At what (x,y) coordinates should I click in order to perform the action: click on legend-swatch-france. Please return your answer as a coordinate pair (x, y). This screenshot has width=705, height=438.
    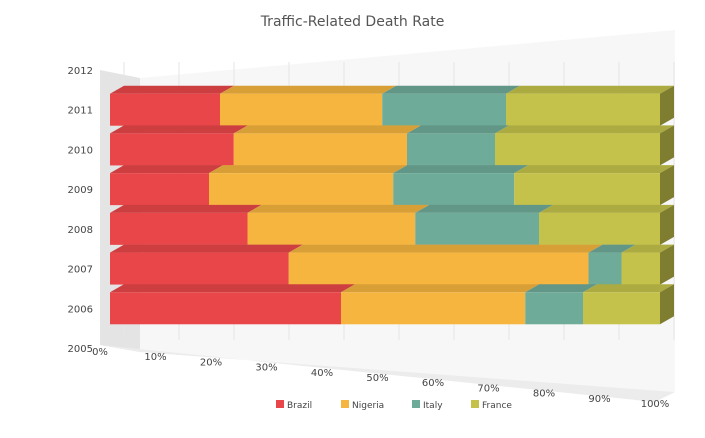
    Looking at the image, I should click on (475, 404).